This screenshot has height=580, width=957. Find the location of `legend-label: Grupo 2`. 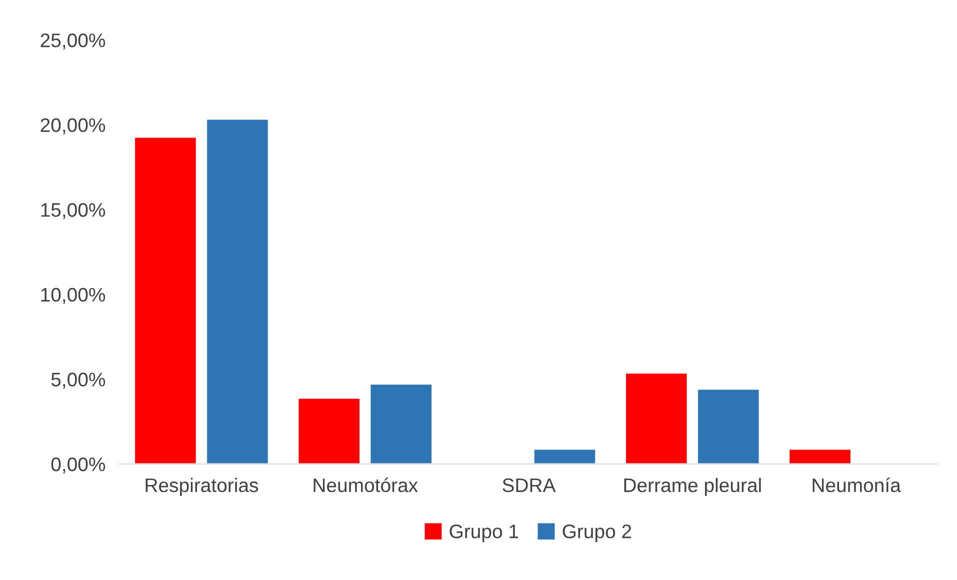

legend-label: Grupo 2 is located at coordinates (597, 533).